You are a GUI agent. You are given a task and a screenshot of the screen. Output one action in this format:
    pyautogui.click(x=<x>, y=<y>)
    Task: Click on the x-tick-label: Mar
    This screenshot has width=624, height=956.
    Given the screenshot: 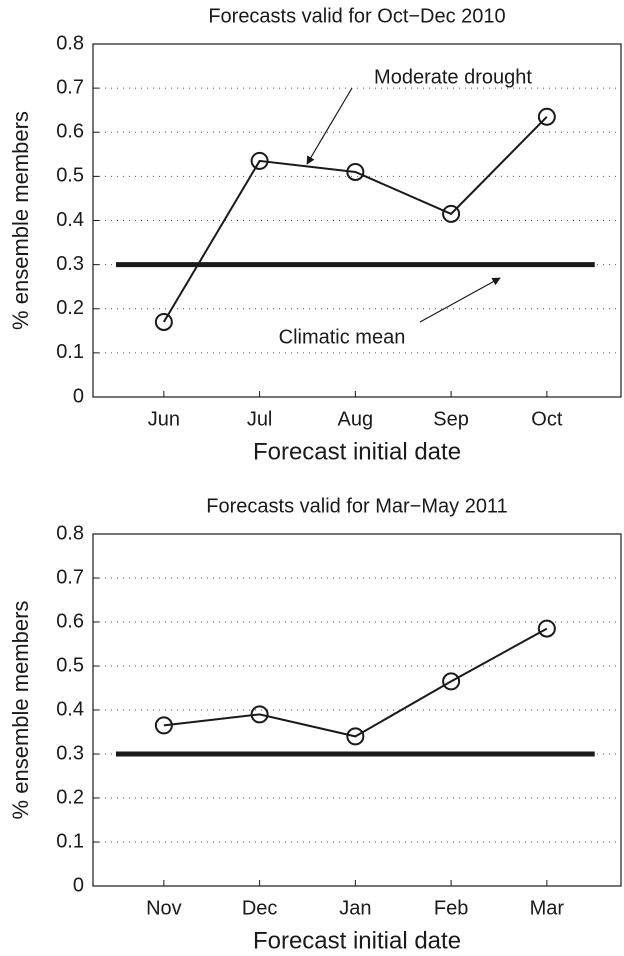 What is the action you would take?
    pyautogui.click(x=547, y=908)
    